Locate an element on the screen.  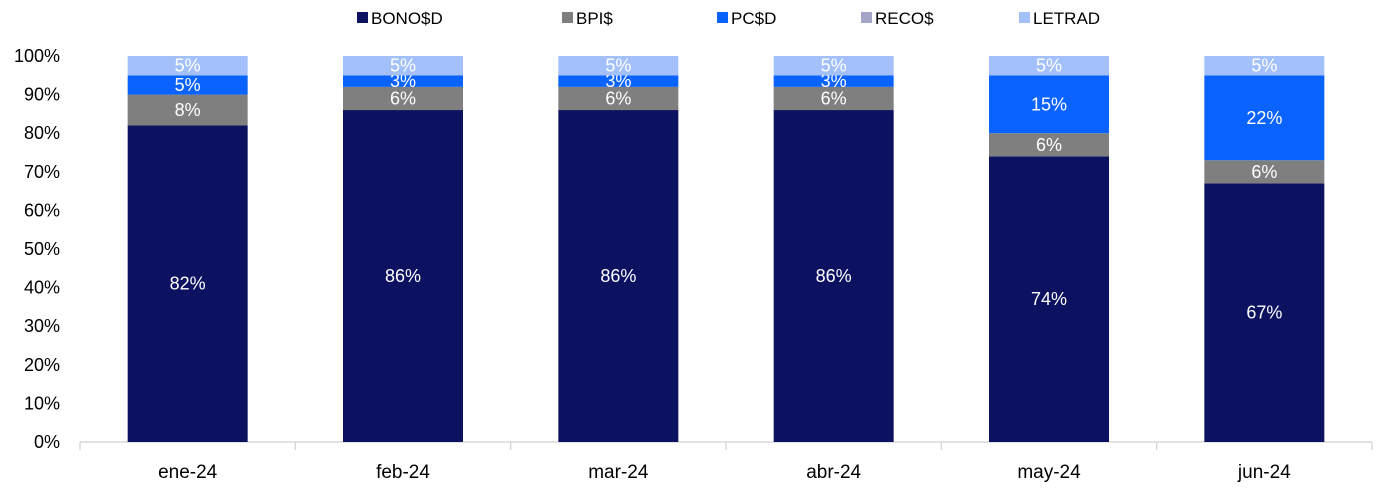
y-tick-label: 80% is located at coordinates (42, 133).